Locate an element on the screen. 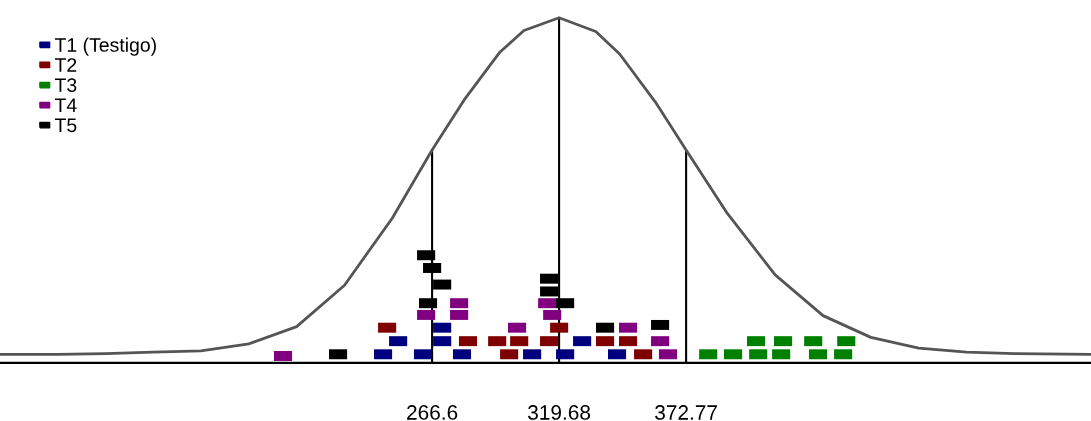  legend-label: T1 (Testigo) is located at coordinates (105, 46).